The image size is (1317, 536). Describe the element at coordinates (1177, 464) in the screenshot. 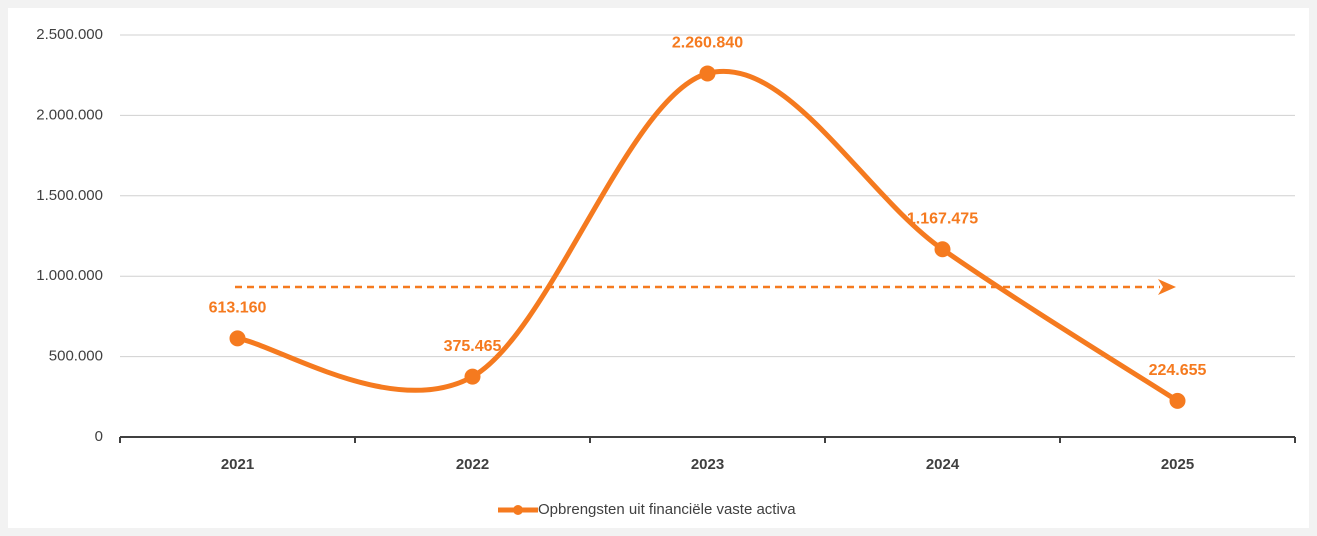

I see `x-tick-label: 2025` at that location.